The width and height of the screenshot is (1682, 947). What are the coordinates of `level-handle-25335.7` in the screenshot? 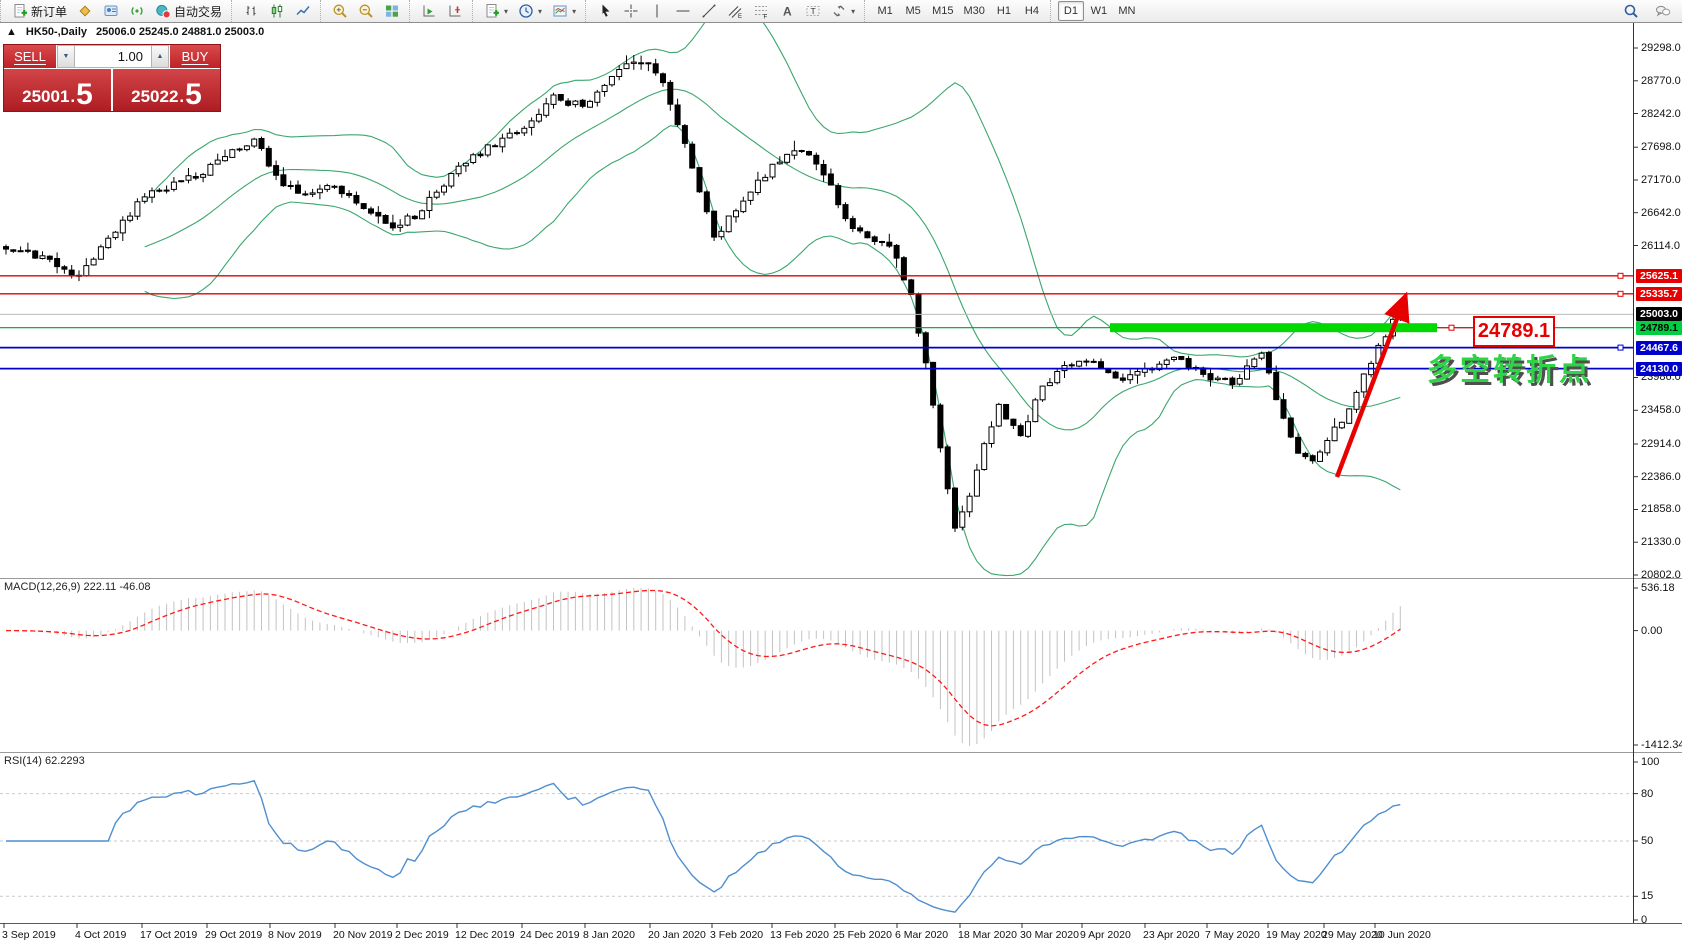 It's located at (1620, 293).